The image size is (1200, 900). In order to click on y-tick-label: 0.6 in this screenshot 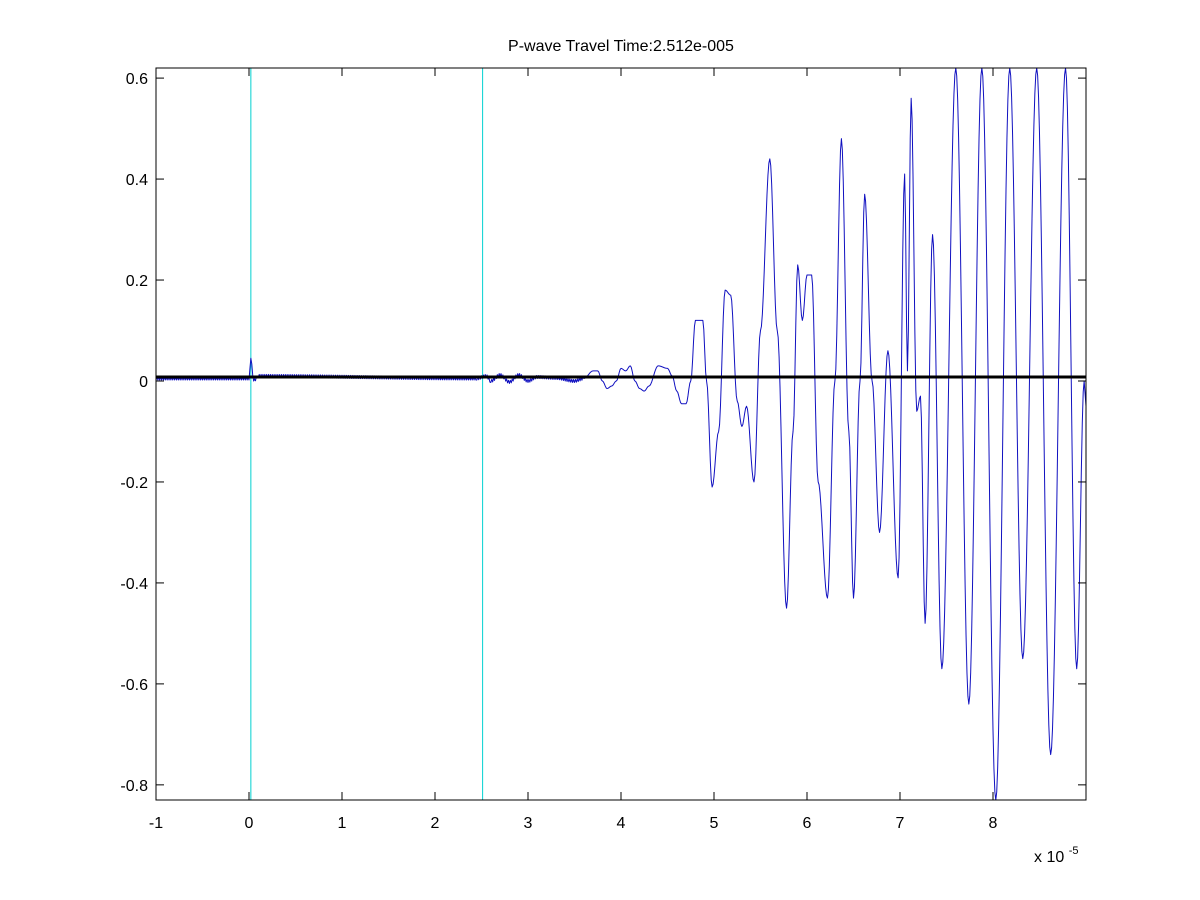, I will do `click(137, 79)`.